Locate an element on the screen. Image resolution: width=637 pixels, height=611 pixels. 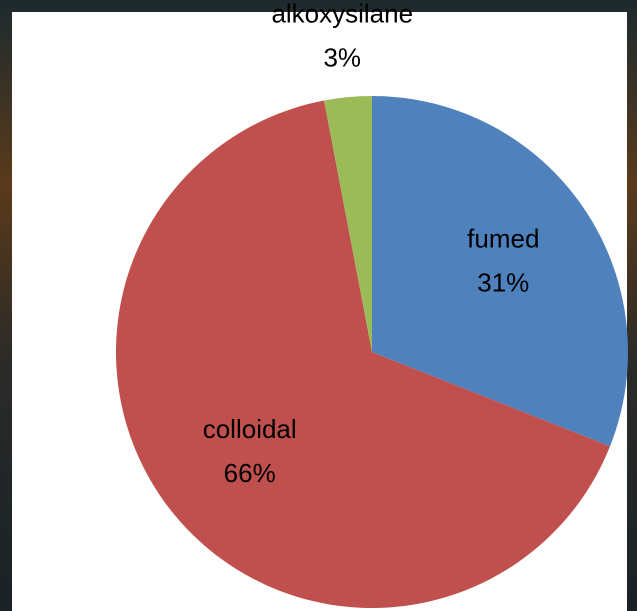
slice-label: alkoxysilane is located at coordinates (342, 14).